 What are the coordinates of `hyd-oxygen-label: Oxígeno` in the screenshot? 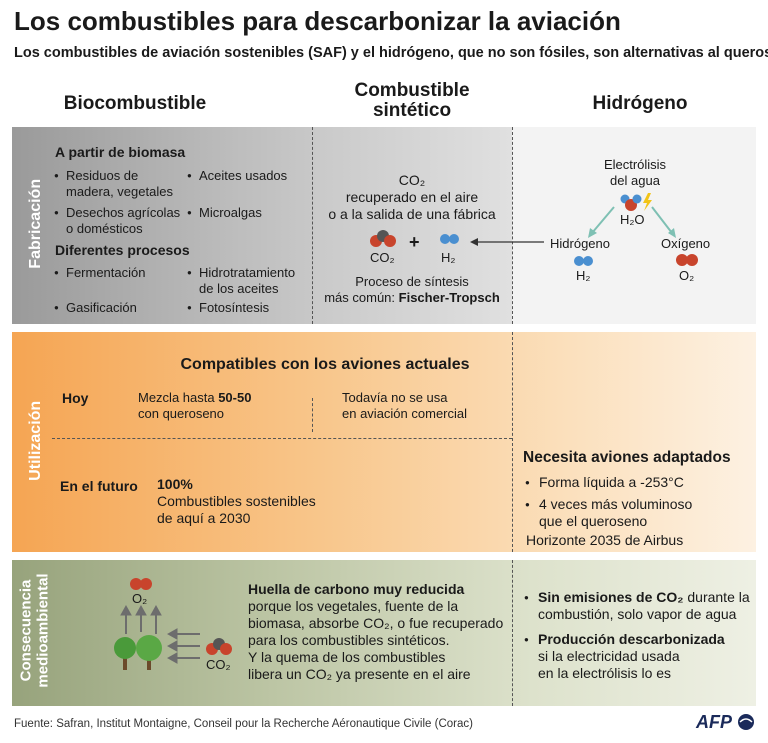 It's located at (686, 243).